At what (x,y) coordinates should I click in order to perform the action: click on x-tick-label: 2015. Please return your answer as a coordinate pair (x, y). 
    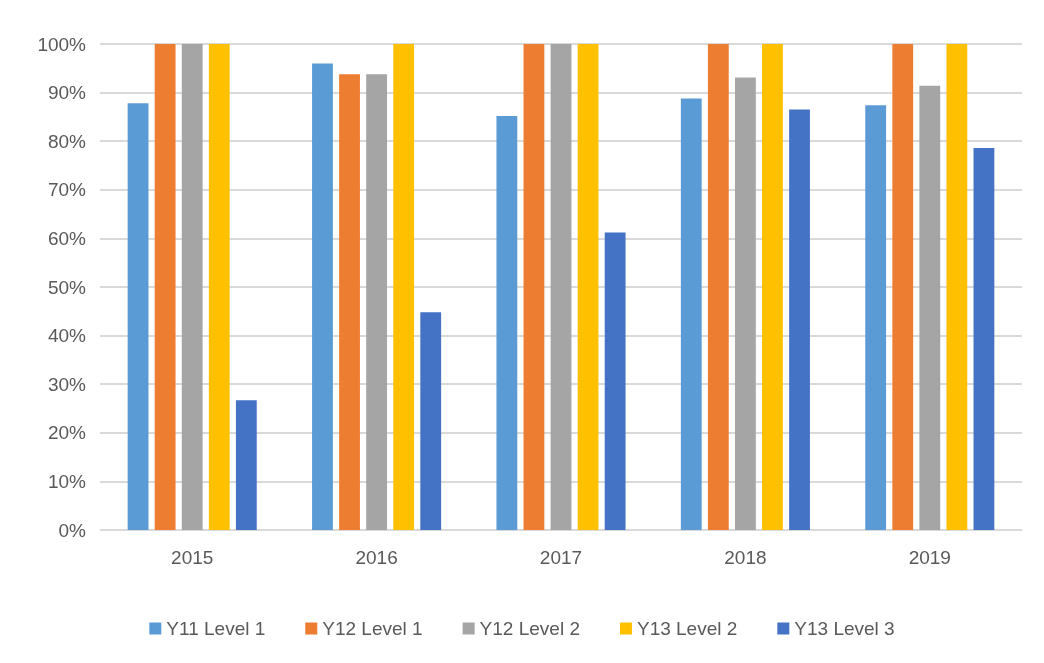
    Looking at the image, I should click on (192, 557).